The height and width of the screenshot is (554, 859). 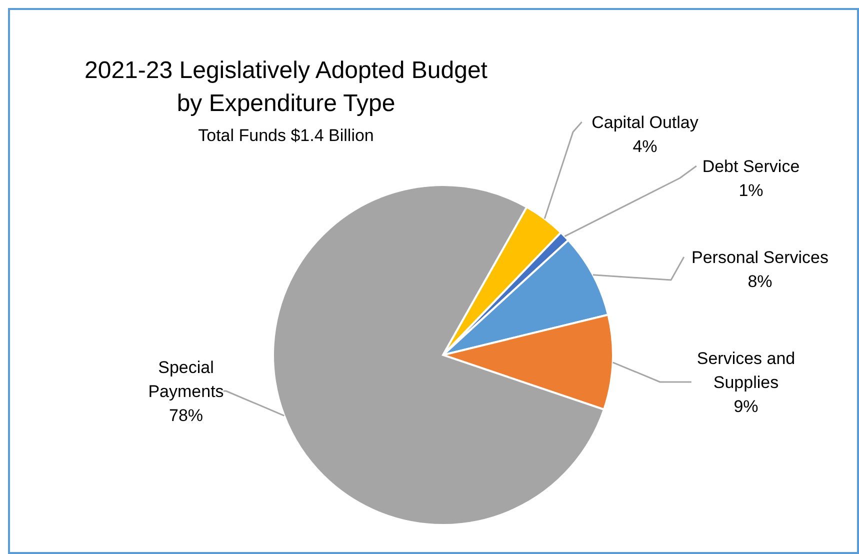 What do you see at coordinates (746, 370) in the screenshot?
I see `slice-label: Services and Supplies` at bounding box center [746, 370].